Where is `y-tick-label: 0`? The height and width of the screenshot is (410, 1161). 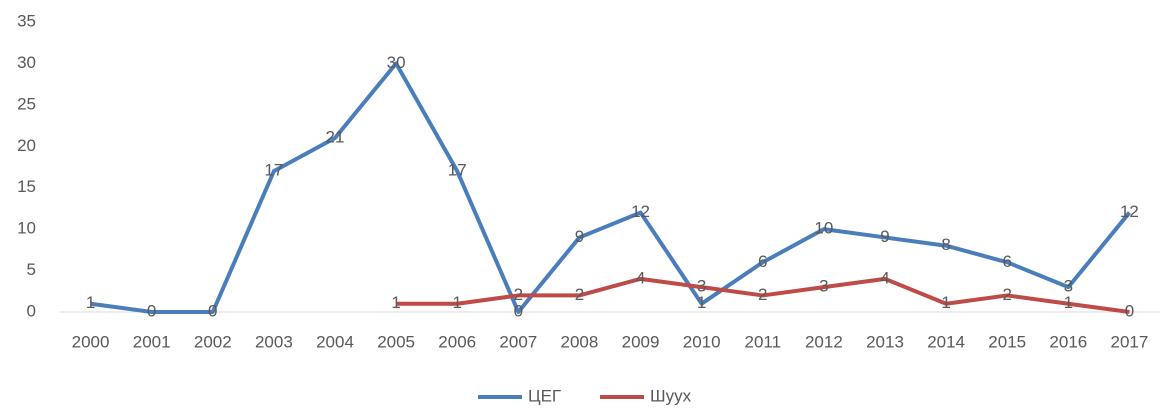
y-tick-label: 0 is located at coordinates (31, 310).